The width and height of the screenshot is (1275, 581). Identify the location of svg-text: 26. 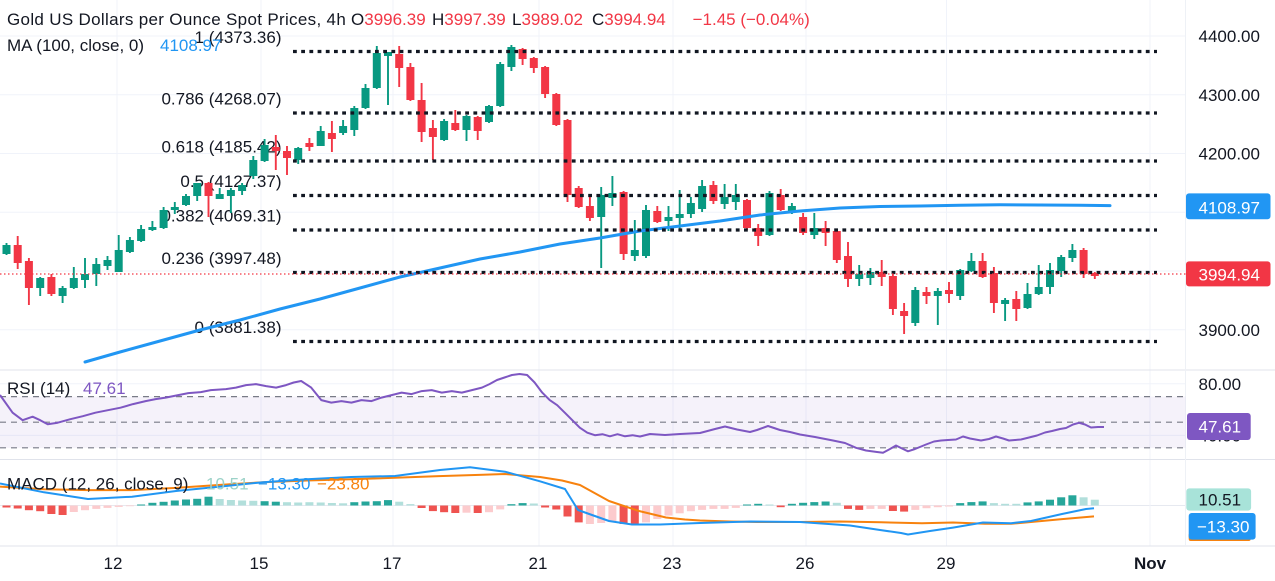
(805, 563).